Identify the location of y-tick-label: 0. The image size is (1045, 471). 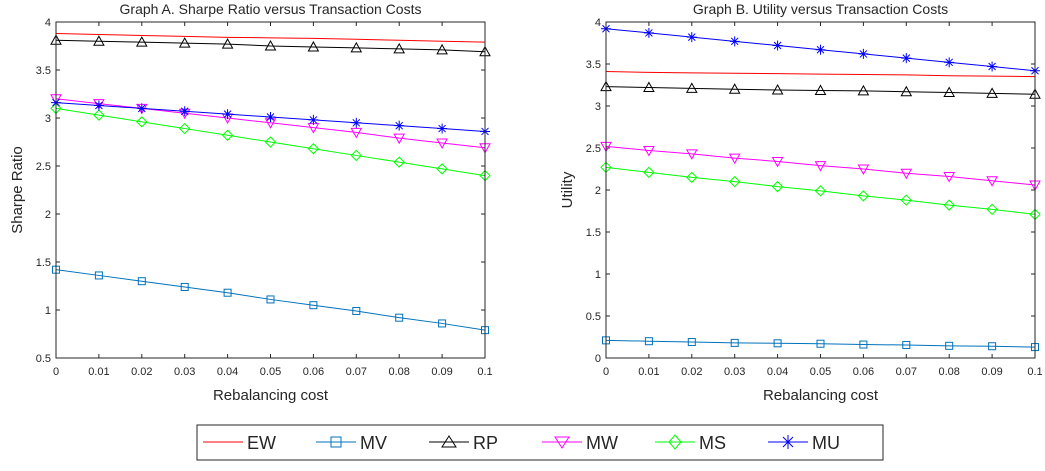
(598, 359).